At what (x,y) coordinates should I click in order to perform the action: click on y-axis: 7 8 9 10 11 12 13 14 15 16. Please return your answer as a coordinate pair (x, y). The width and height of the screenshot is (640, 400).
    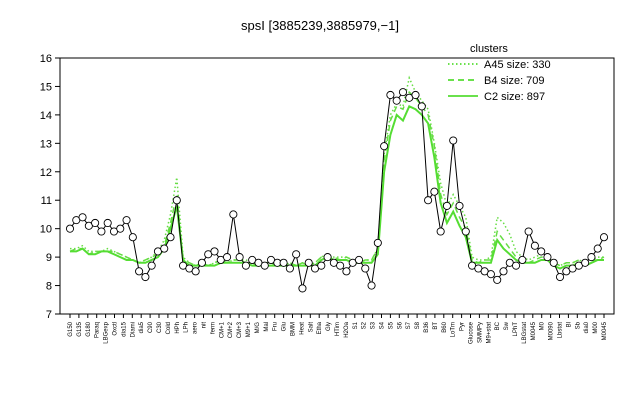
    Looking at the image, I should click on (50, 187).